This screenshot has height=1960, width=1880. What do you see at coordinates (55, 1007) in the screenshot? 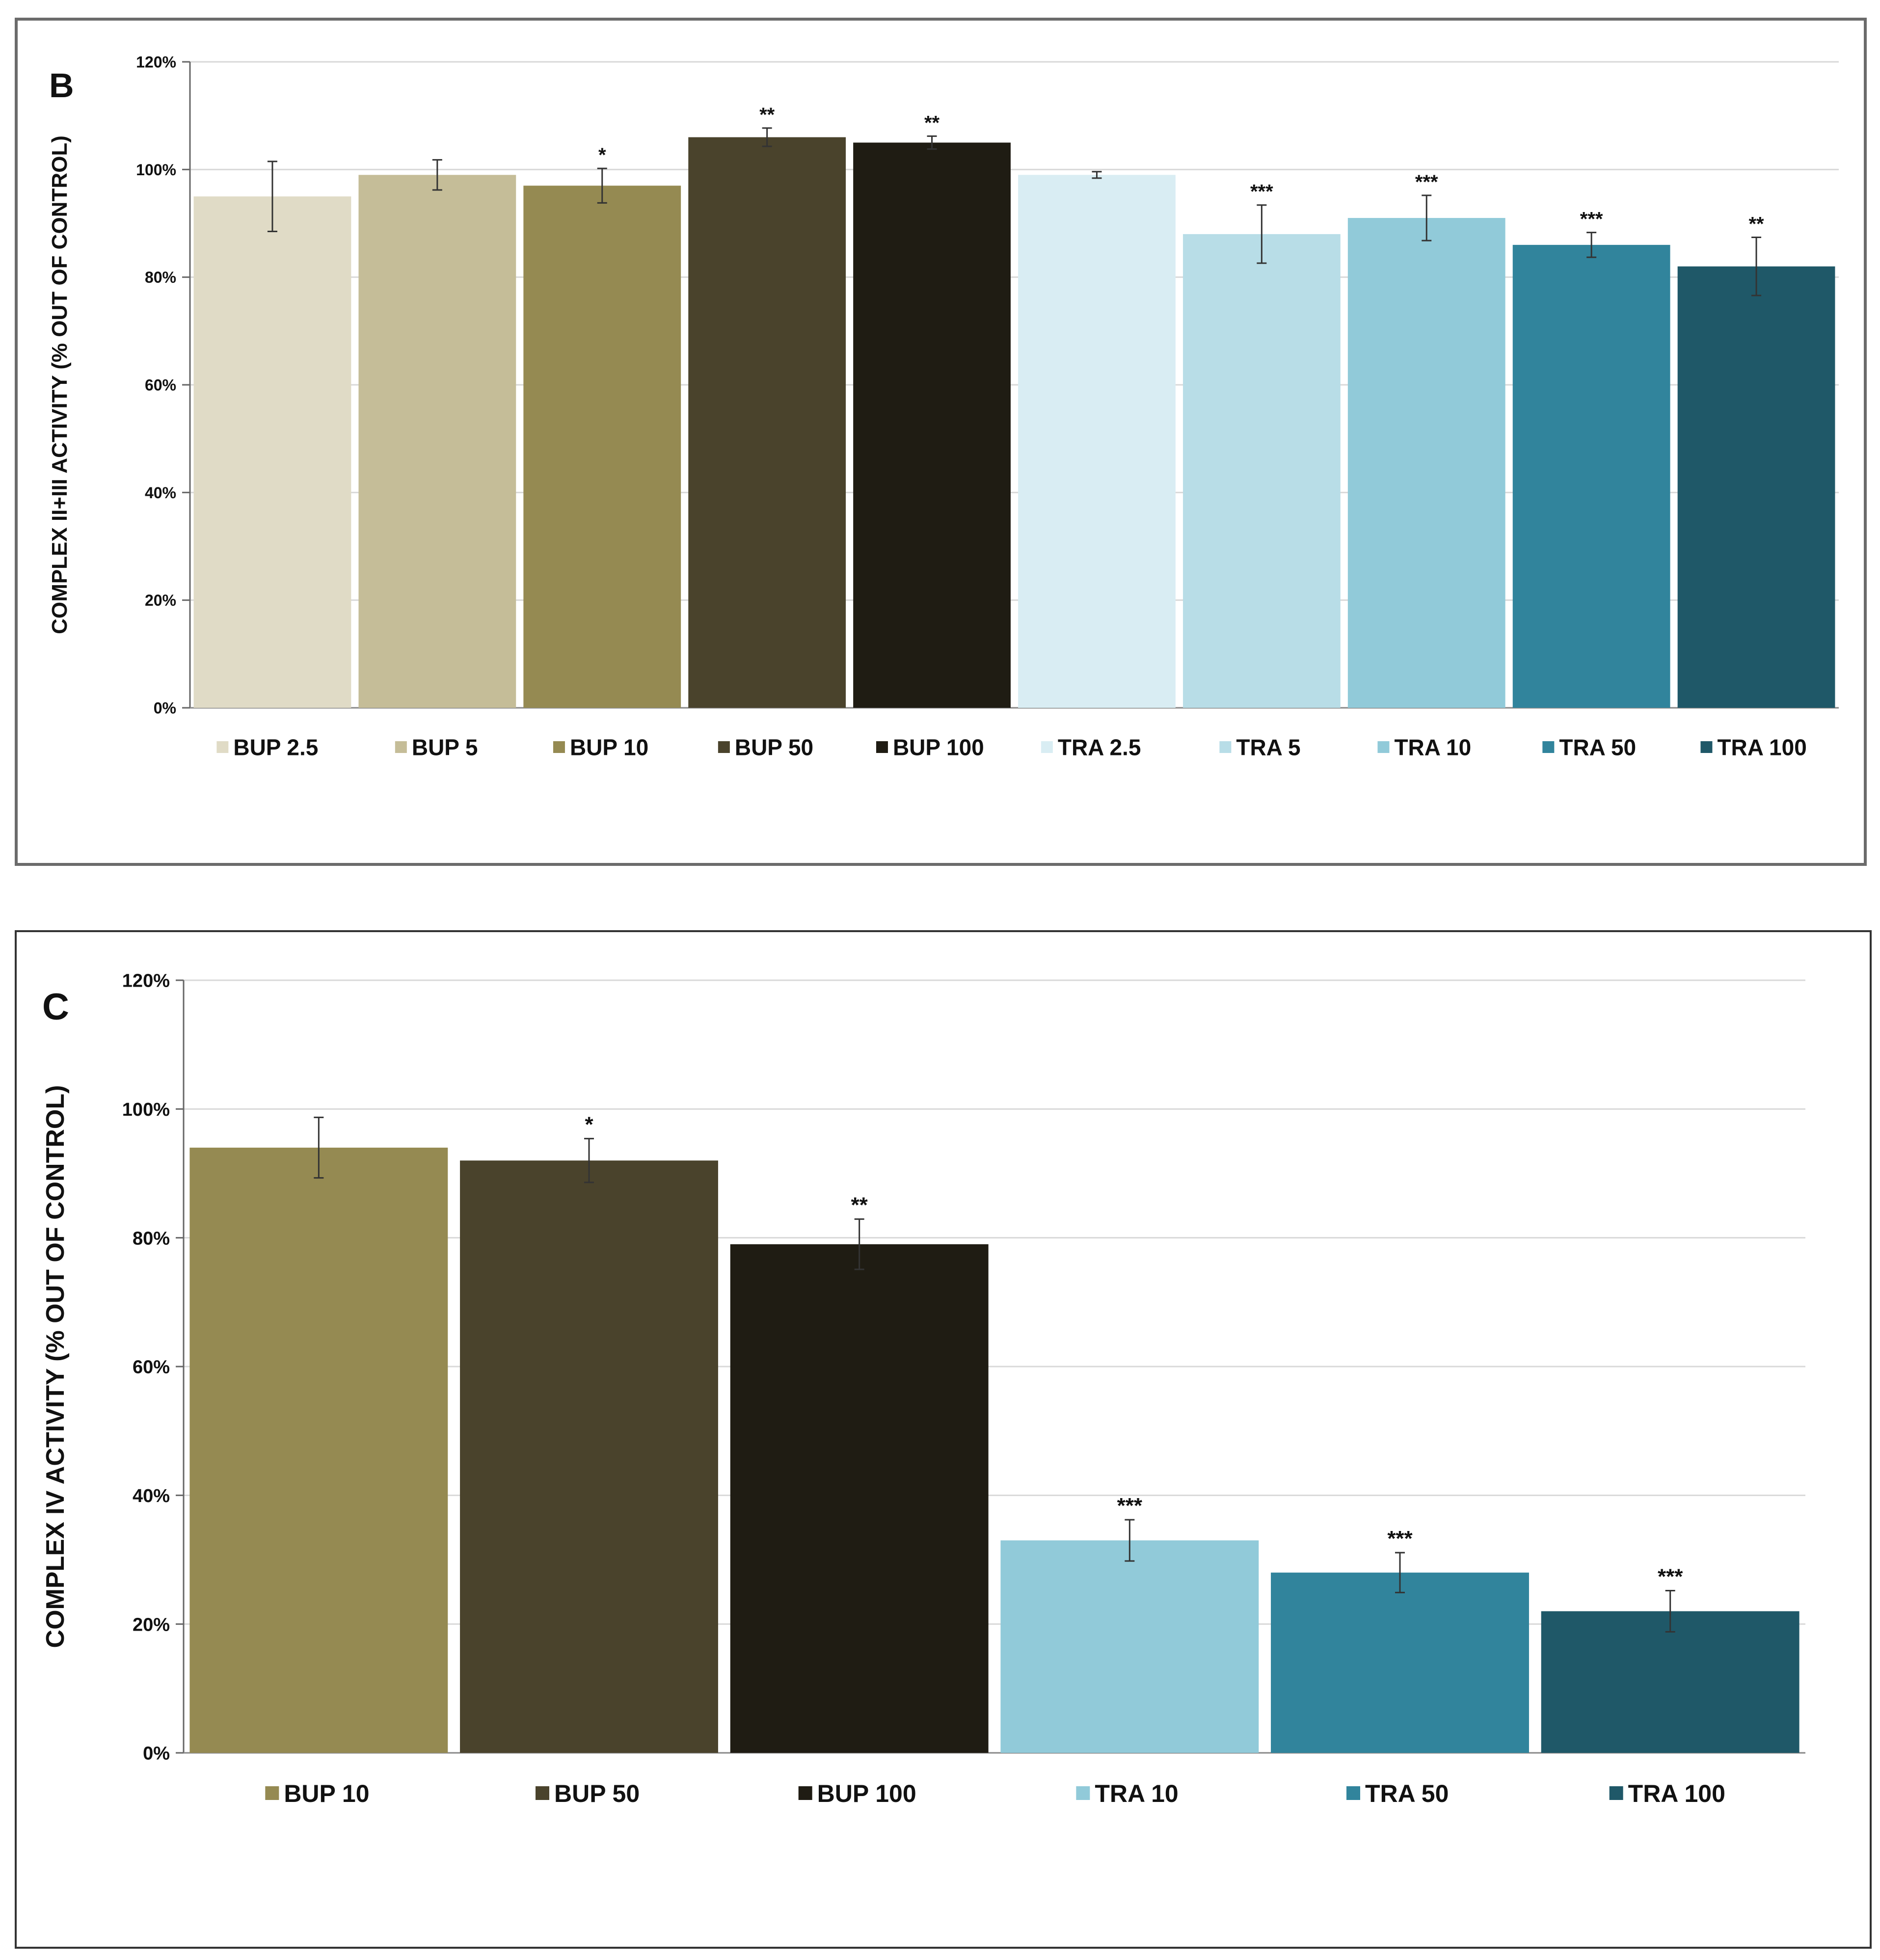
I see `panel-label: C` at bounding box center [55, 1007].